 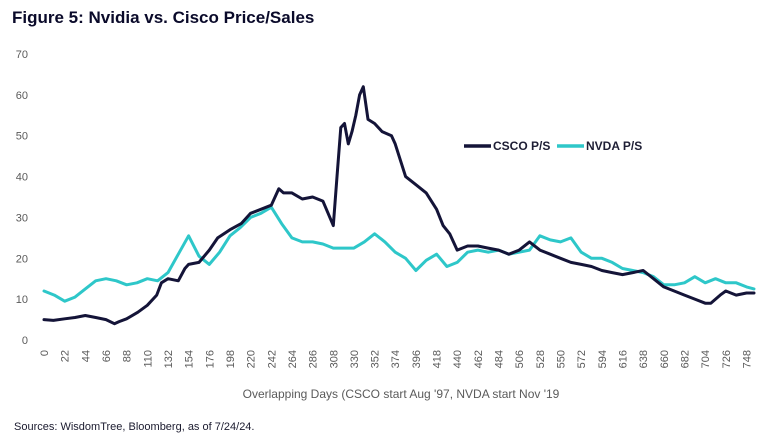 What do you see at coordinates (355, 359) in the screenshot?
I see `x-tick-label: 330` at bounding box center [355, 359].